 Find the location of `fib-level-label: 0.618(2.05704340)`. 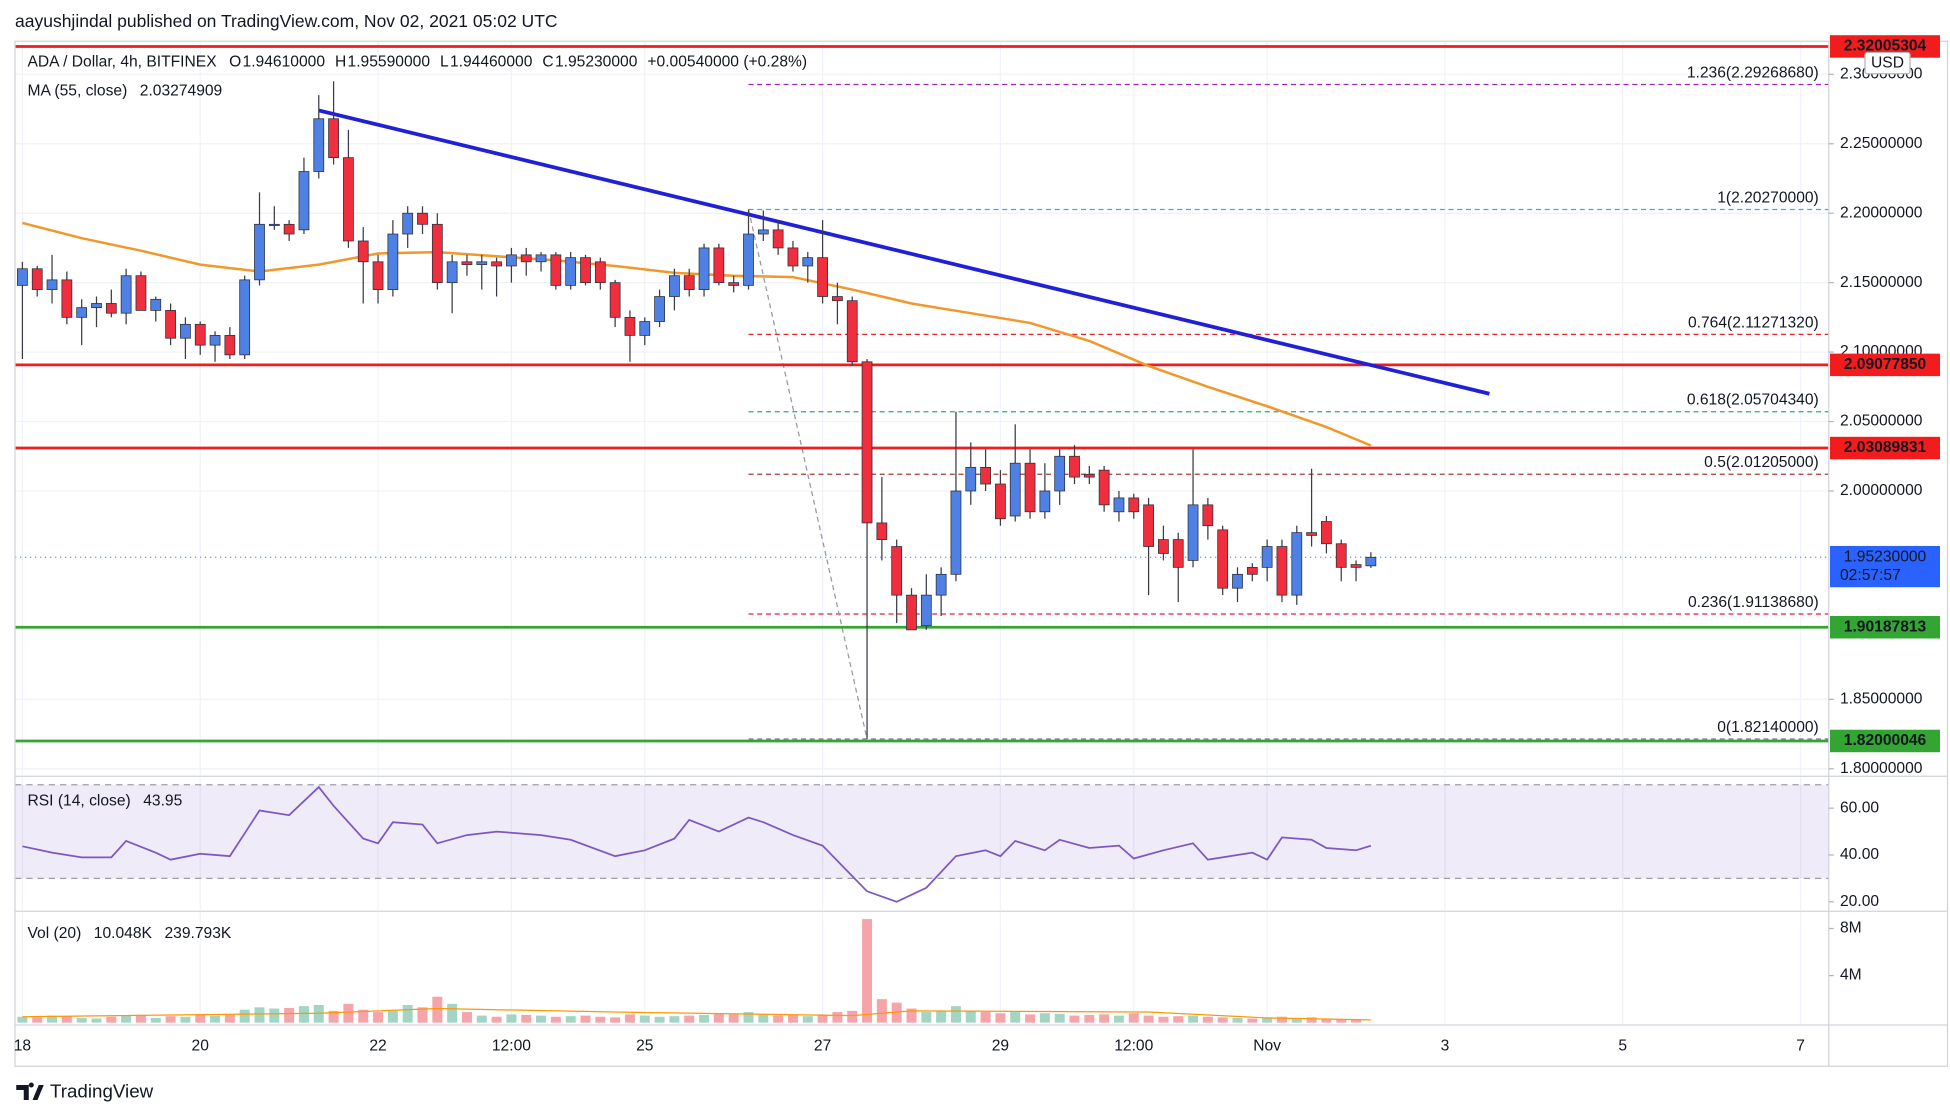

fib-level-label: 0.618(2.05704340) is located at coordinates (1753, 400).